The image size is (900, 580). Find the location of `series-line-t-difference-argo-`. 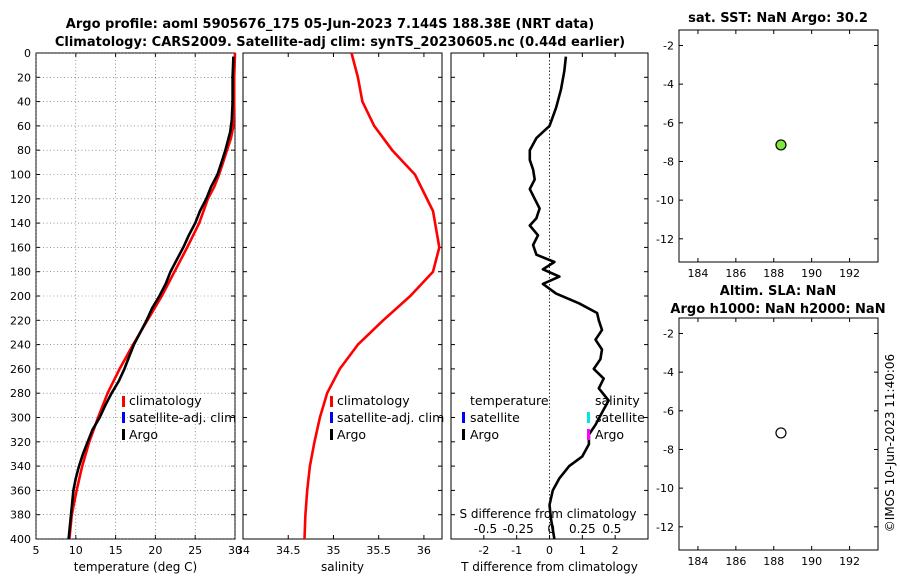

series-line-t-difference-argo- is located at coordinates (569, 298).